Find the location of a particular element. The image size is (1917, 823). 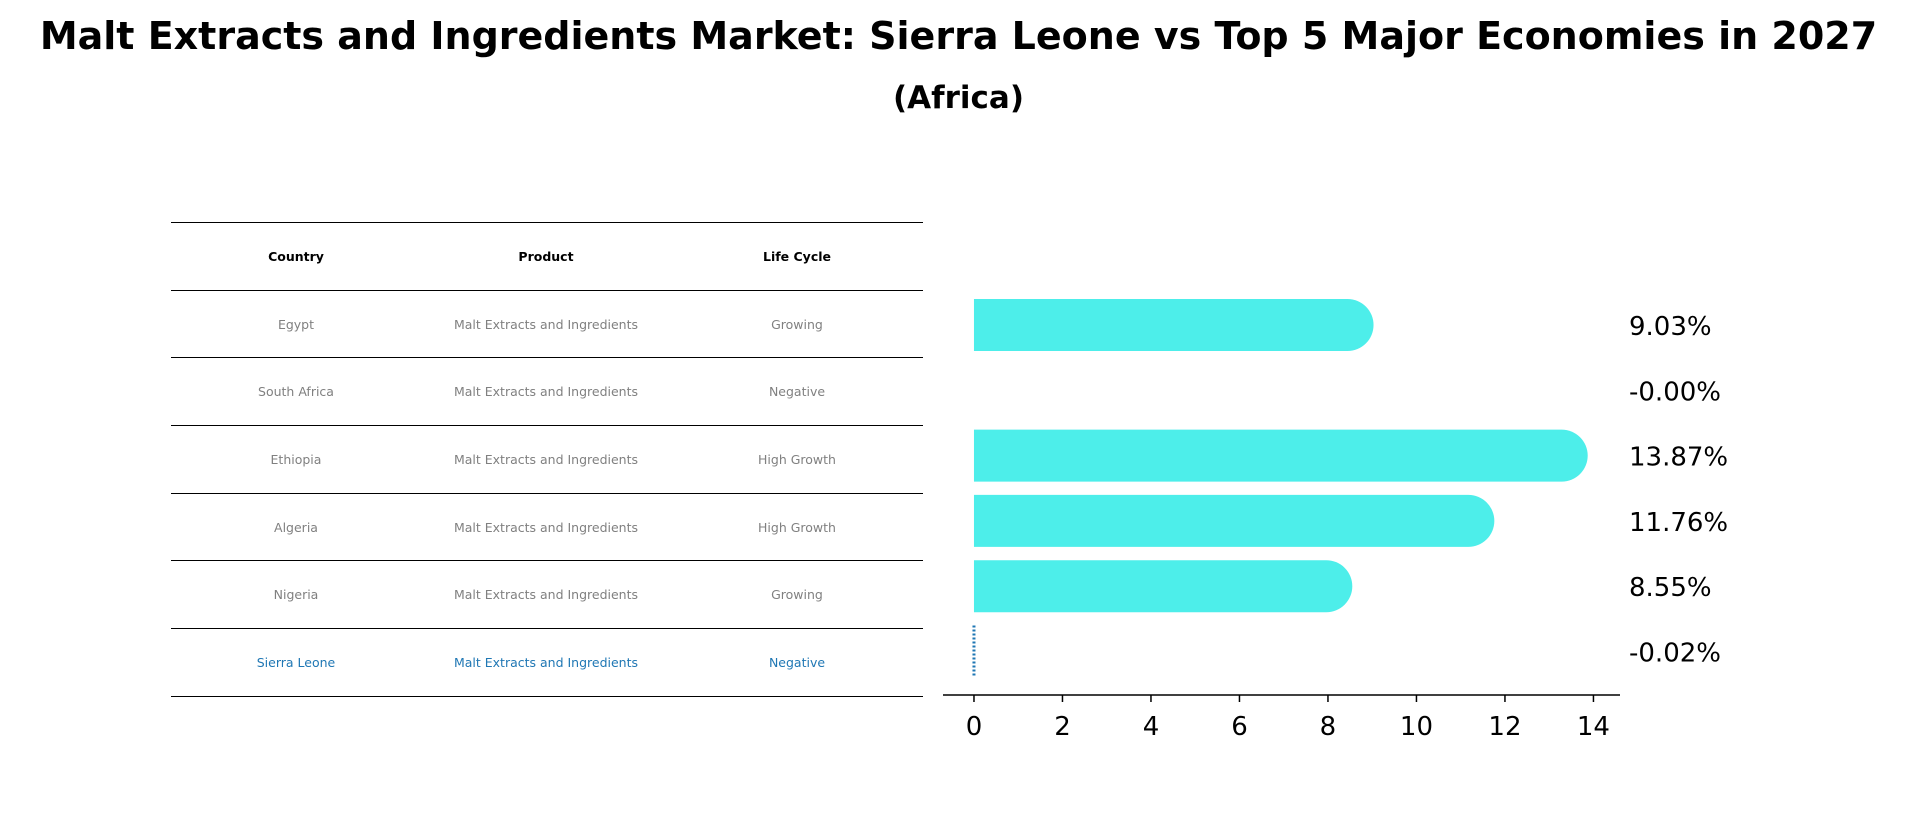

table-header-row: Country Product Life Cycle is located at coordinates (547, 256).